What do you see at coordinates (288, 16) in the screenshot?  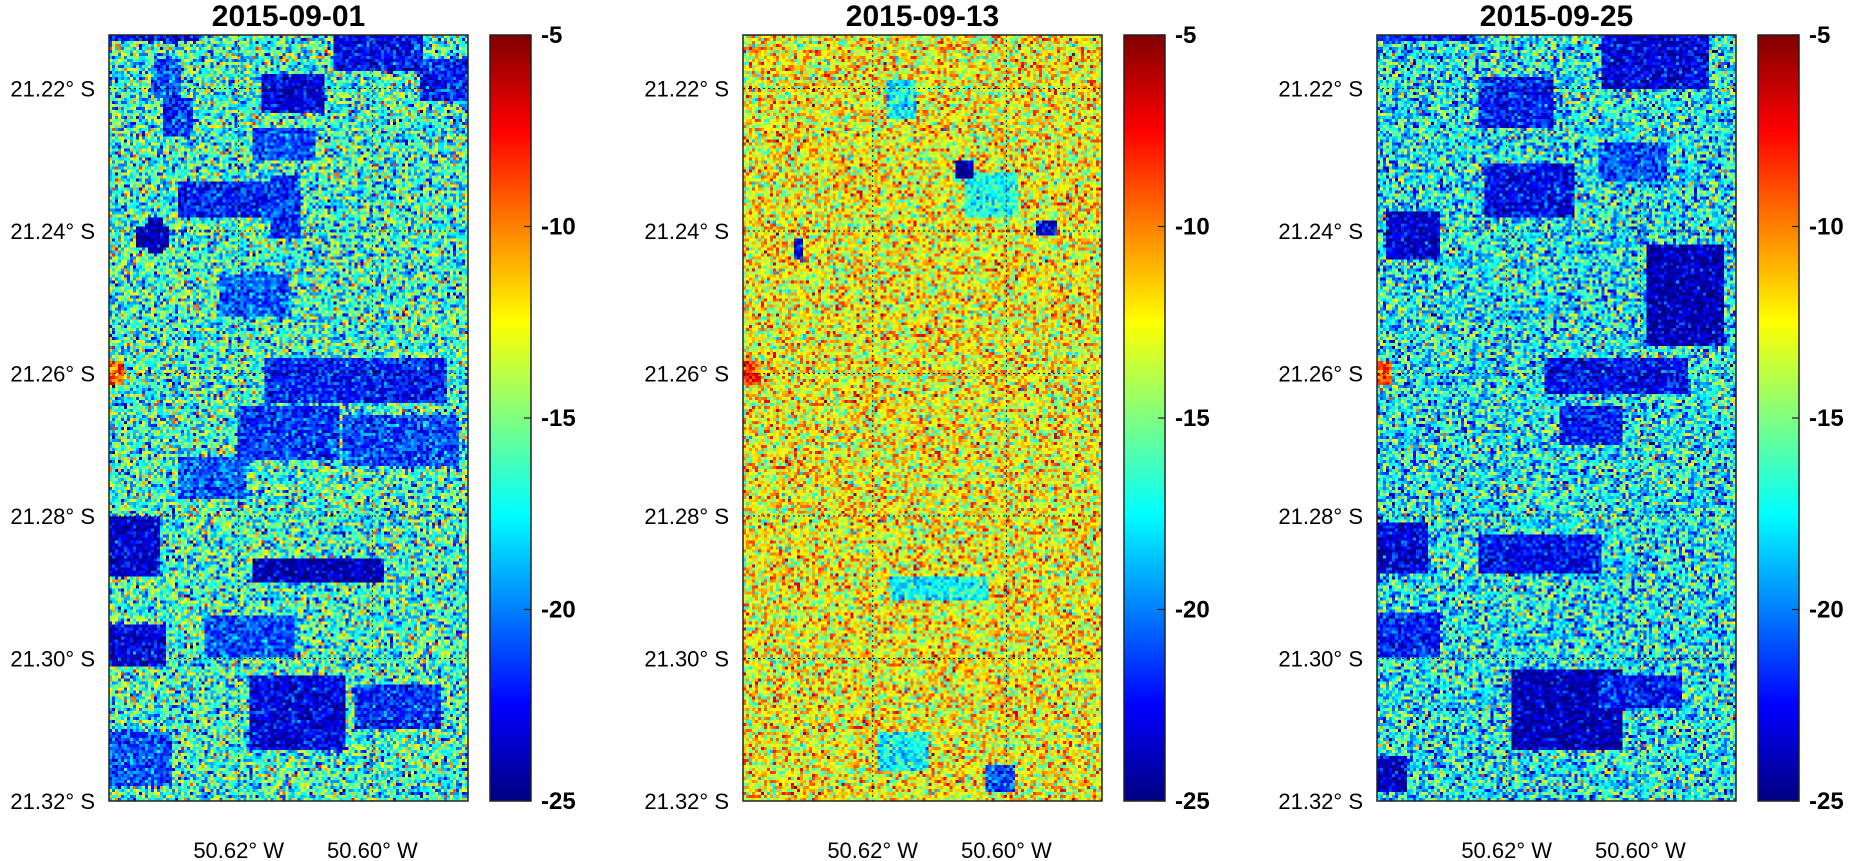 I see `chart-title: 2015-09-01` at bounding box center [288, 16].